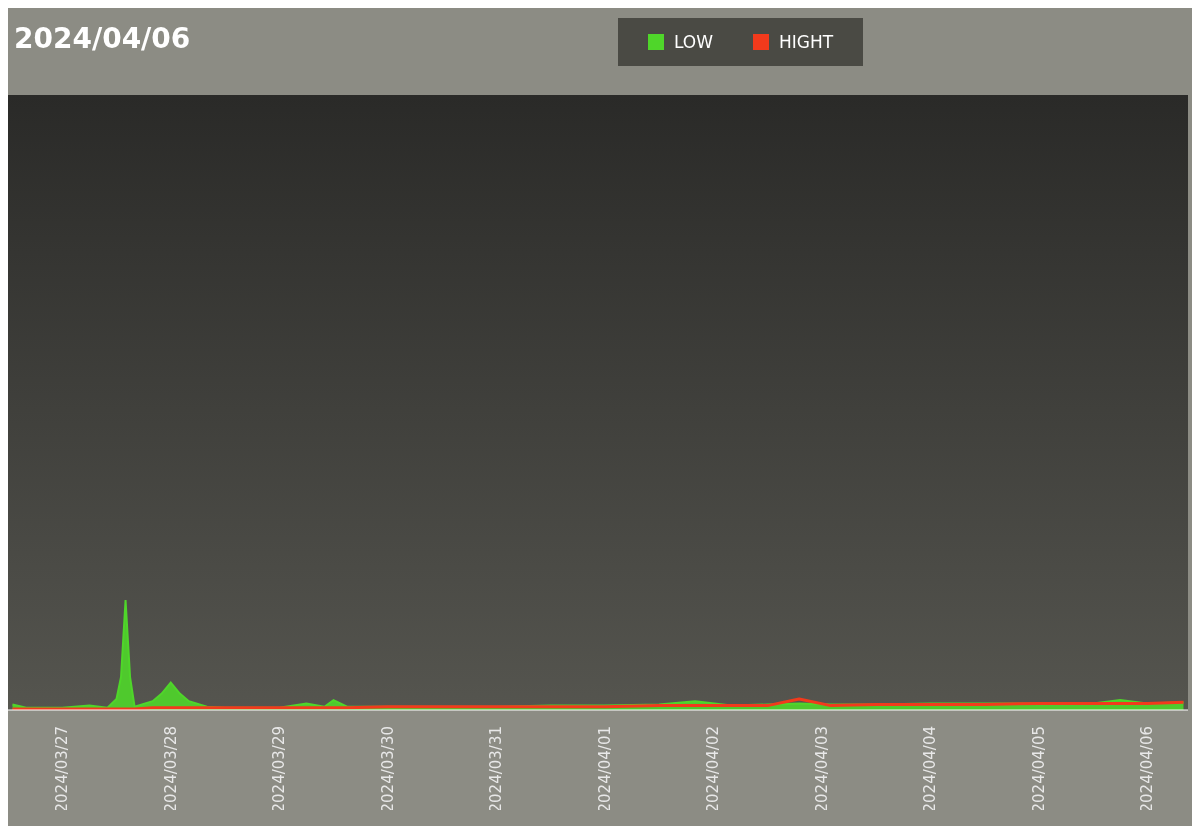 This screenshot has height=834, width=1200. I want to click on chart-title: 2024/04/06, so click(102, 38).